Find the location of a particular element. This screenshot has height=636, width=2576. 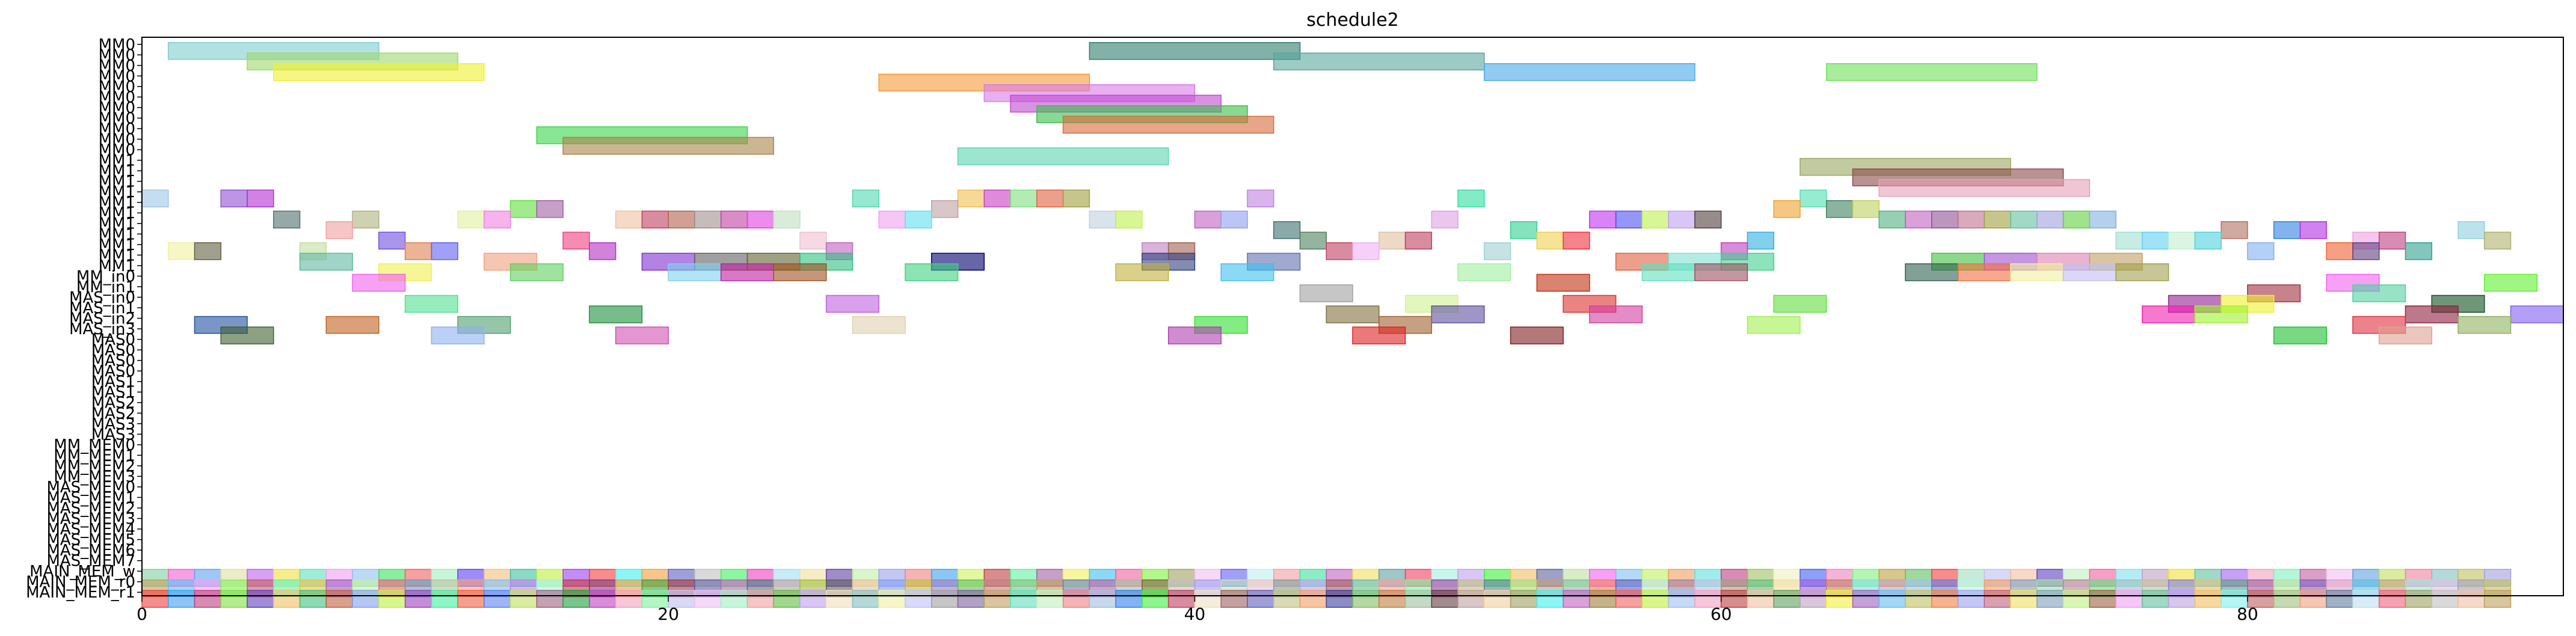

y-tick-label: MAS_MEM2 is located at coordinates (90, 509).